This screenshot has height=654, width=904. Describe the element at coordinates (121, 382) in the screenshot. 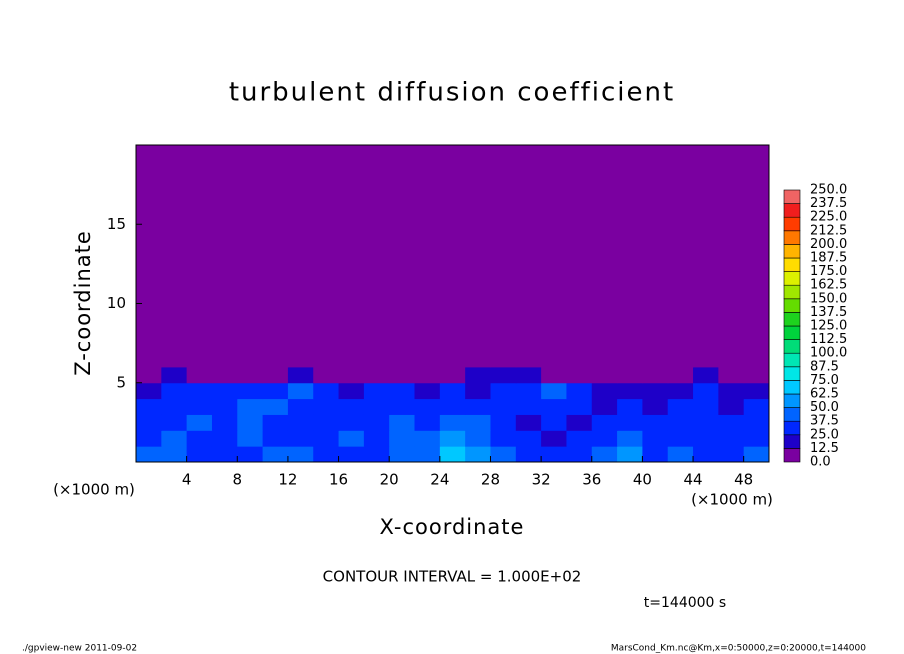

I see `y-tick-label: 5` at that location.